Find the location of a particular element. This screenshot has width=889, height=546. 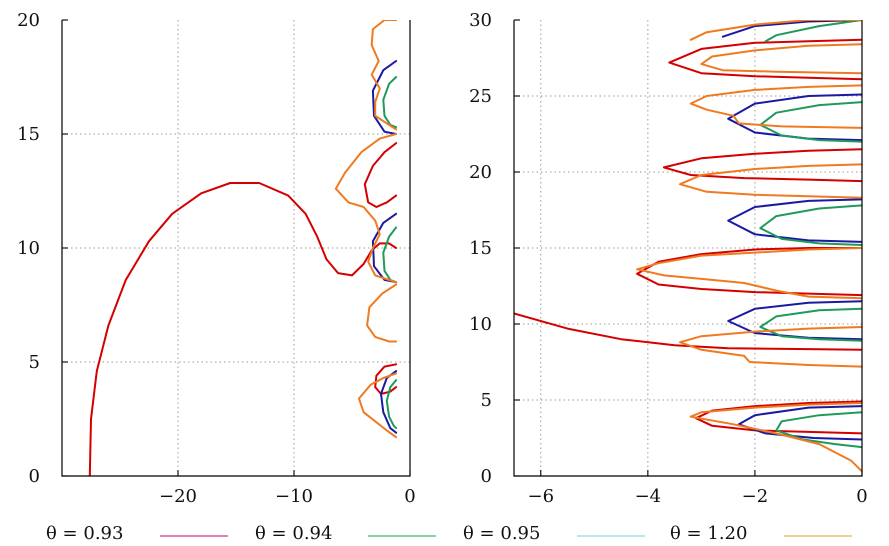

y-tick-label-0-3: 15 is located at coordinates (28, 134).